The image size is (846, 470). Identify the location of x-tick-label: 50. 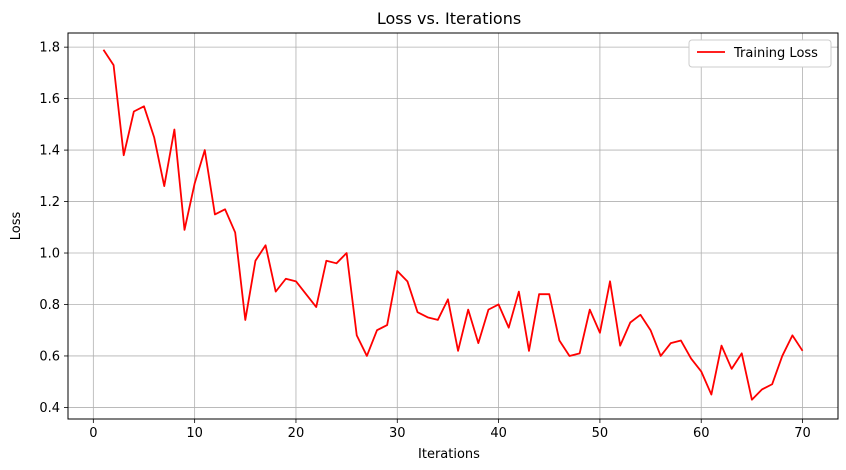
(600, 433).